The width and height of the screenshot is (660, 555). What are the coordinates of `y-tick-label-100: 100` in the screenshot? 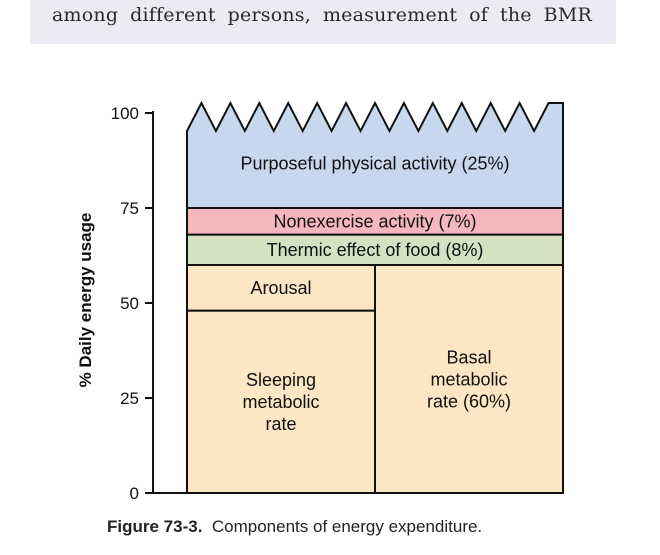 It's located at (125, 113).